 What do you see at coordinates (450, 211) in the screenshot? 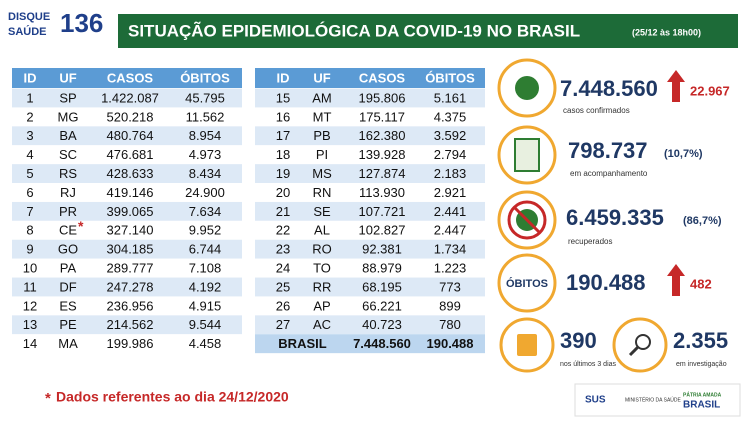
I see `table-cell: 2.441` at bounding box center [450, 211].